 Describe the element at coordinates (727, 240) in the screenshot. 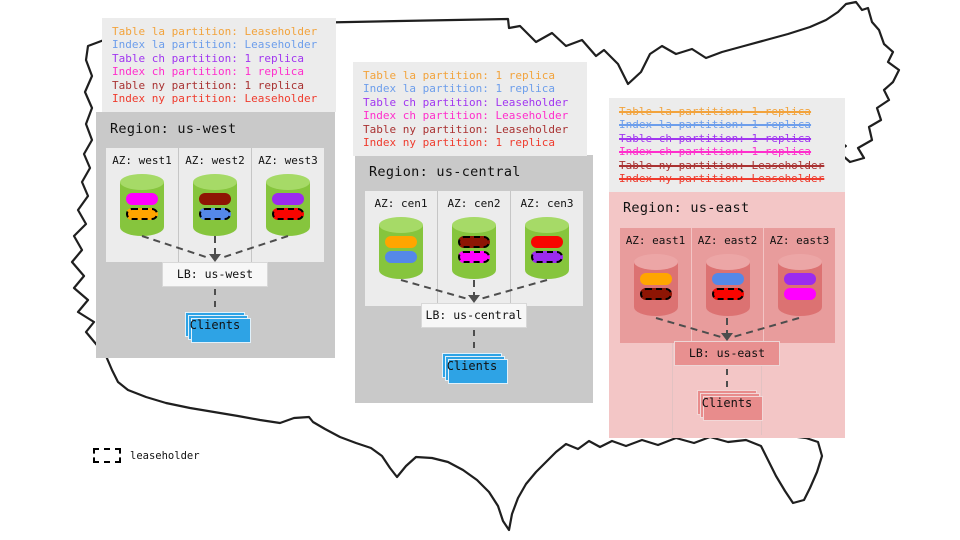

I see `az-label: AZ: east2` at that location.